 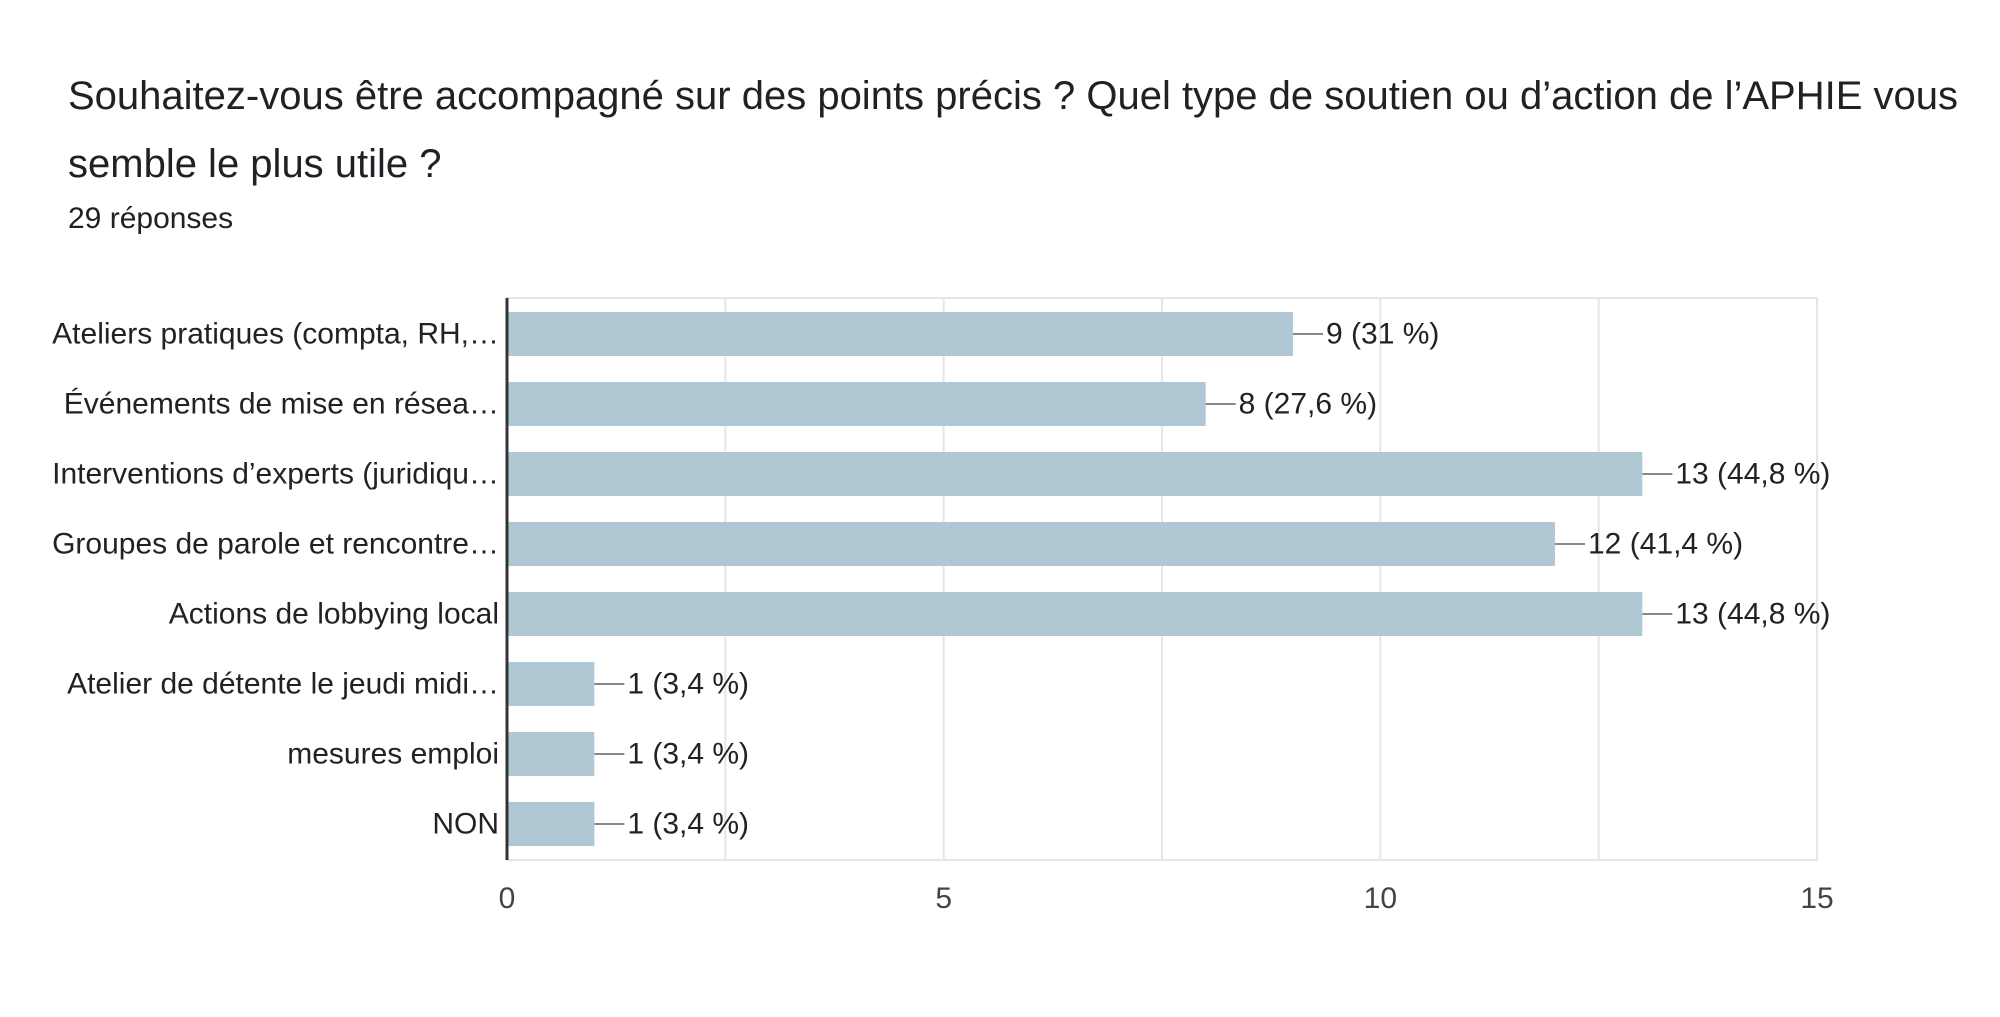 What do you see at coordinates (1816, 898) in the screenshot?
I see `x-tick-label: 15` at bounding box center [1816, 898].